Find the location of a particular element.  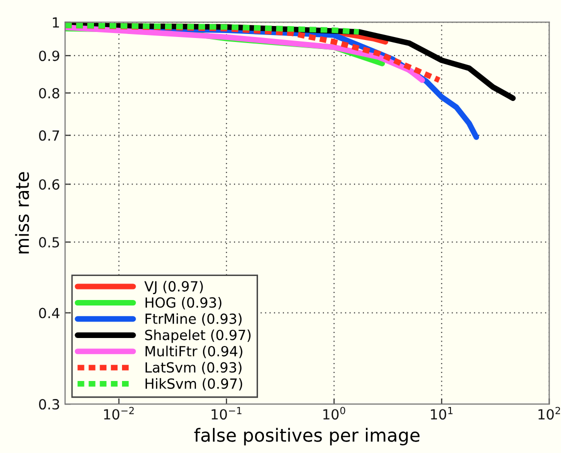

legend-label: FtrMine (0.93) is located at coordinates (194, 319).